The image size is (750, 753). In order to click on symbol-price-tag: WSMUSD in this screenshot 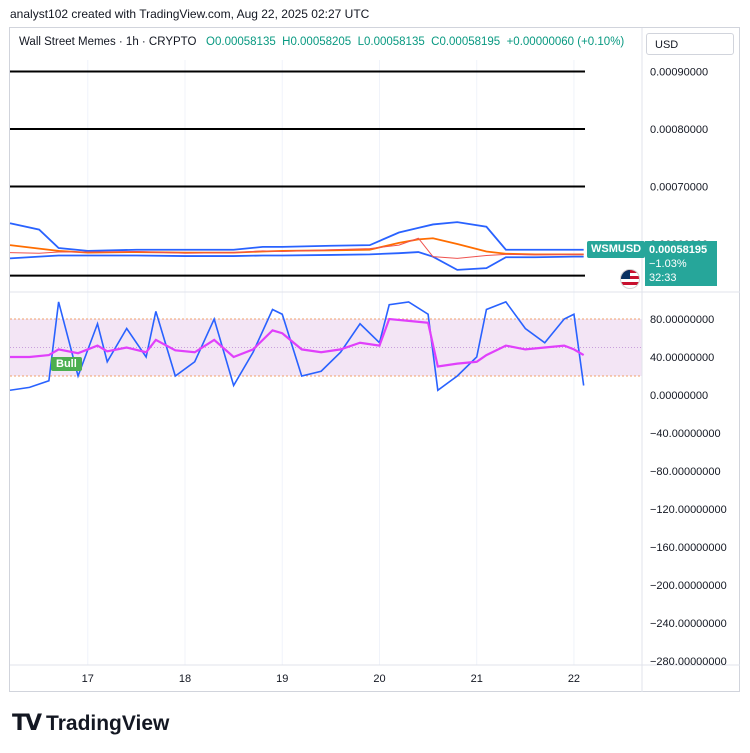, I will do `click(616, 249)`.